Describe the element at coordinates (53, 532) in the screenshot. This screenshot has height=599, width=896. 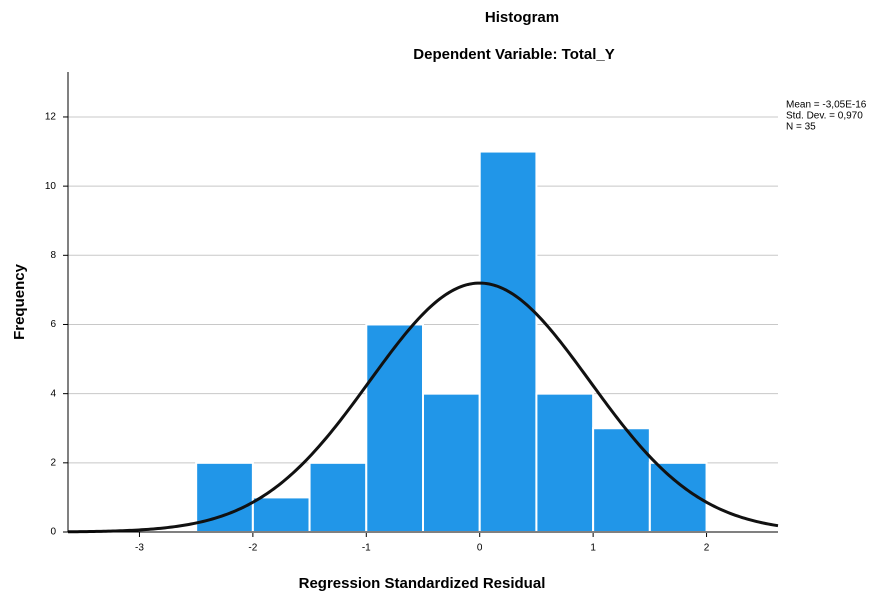
I see `y-tick-label: 0` at that location.